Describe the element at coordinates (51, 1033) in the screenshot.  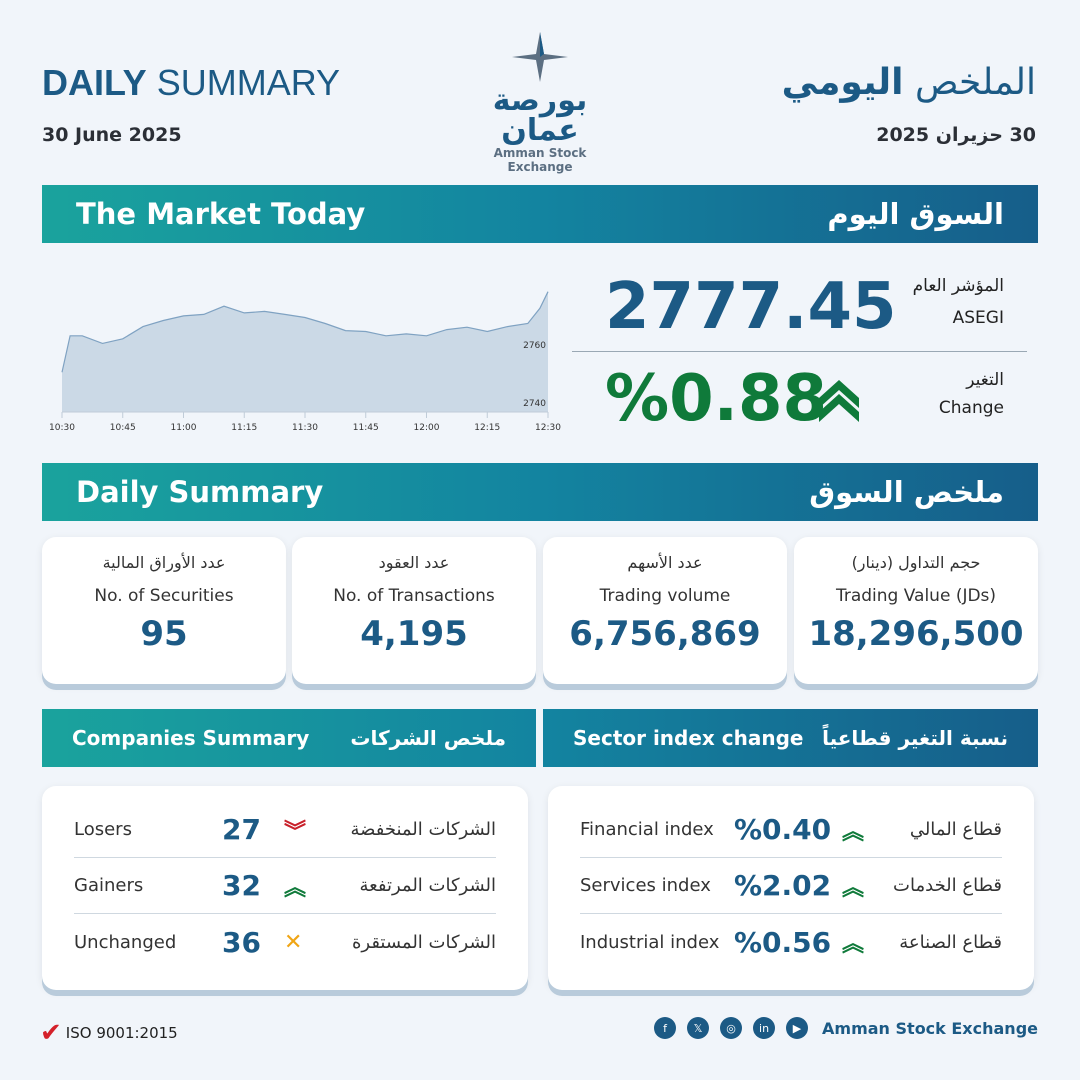
I see `check-icon: ✔` at that location.